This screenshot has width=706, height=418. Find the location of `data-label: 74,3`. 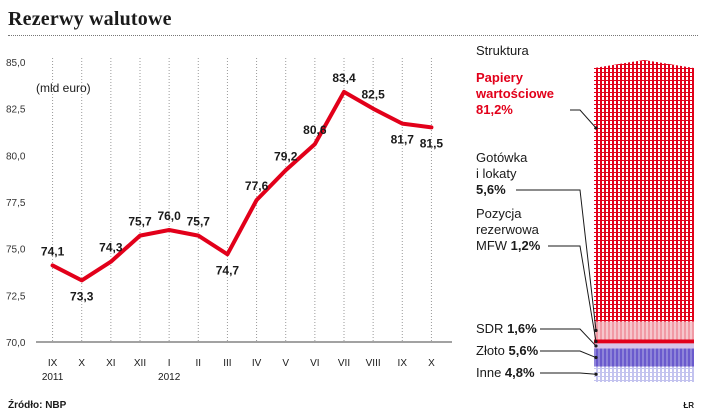

data-label: 74,3 is located at coordinates (111, 248).